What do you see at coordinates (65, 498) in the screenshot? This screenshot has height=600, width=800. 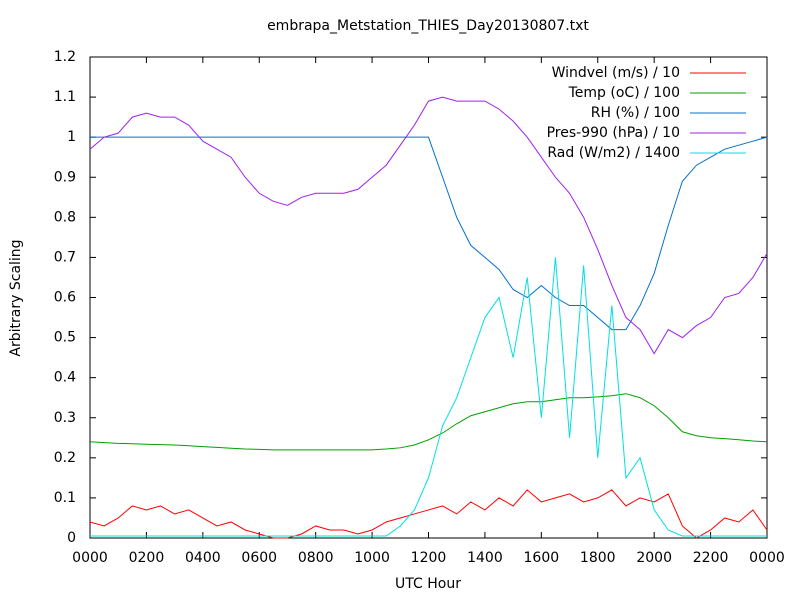 I see `y-tick-label: 0.1` at bounding box center [65, 498].